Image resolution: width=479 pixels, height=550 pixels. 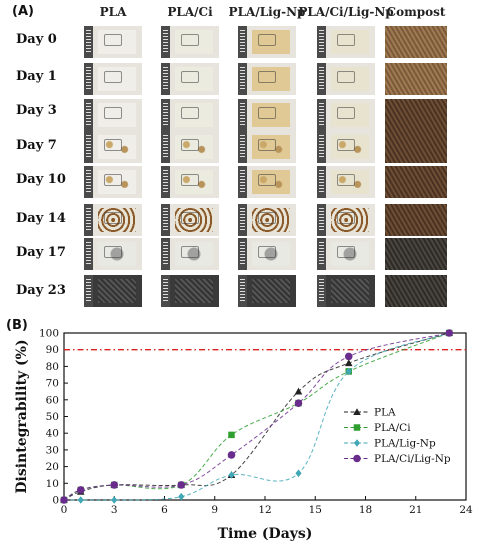 I want to click on x-tick-label: 12, so click(x=264, y=510).